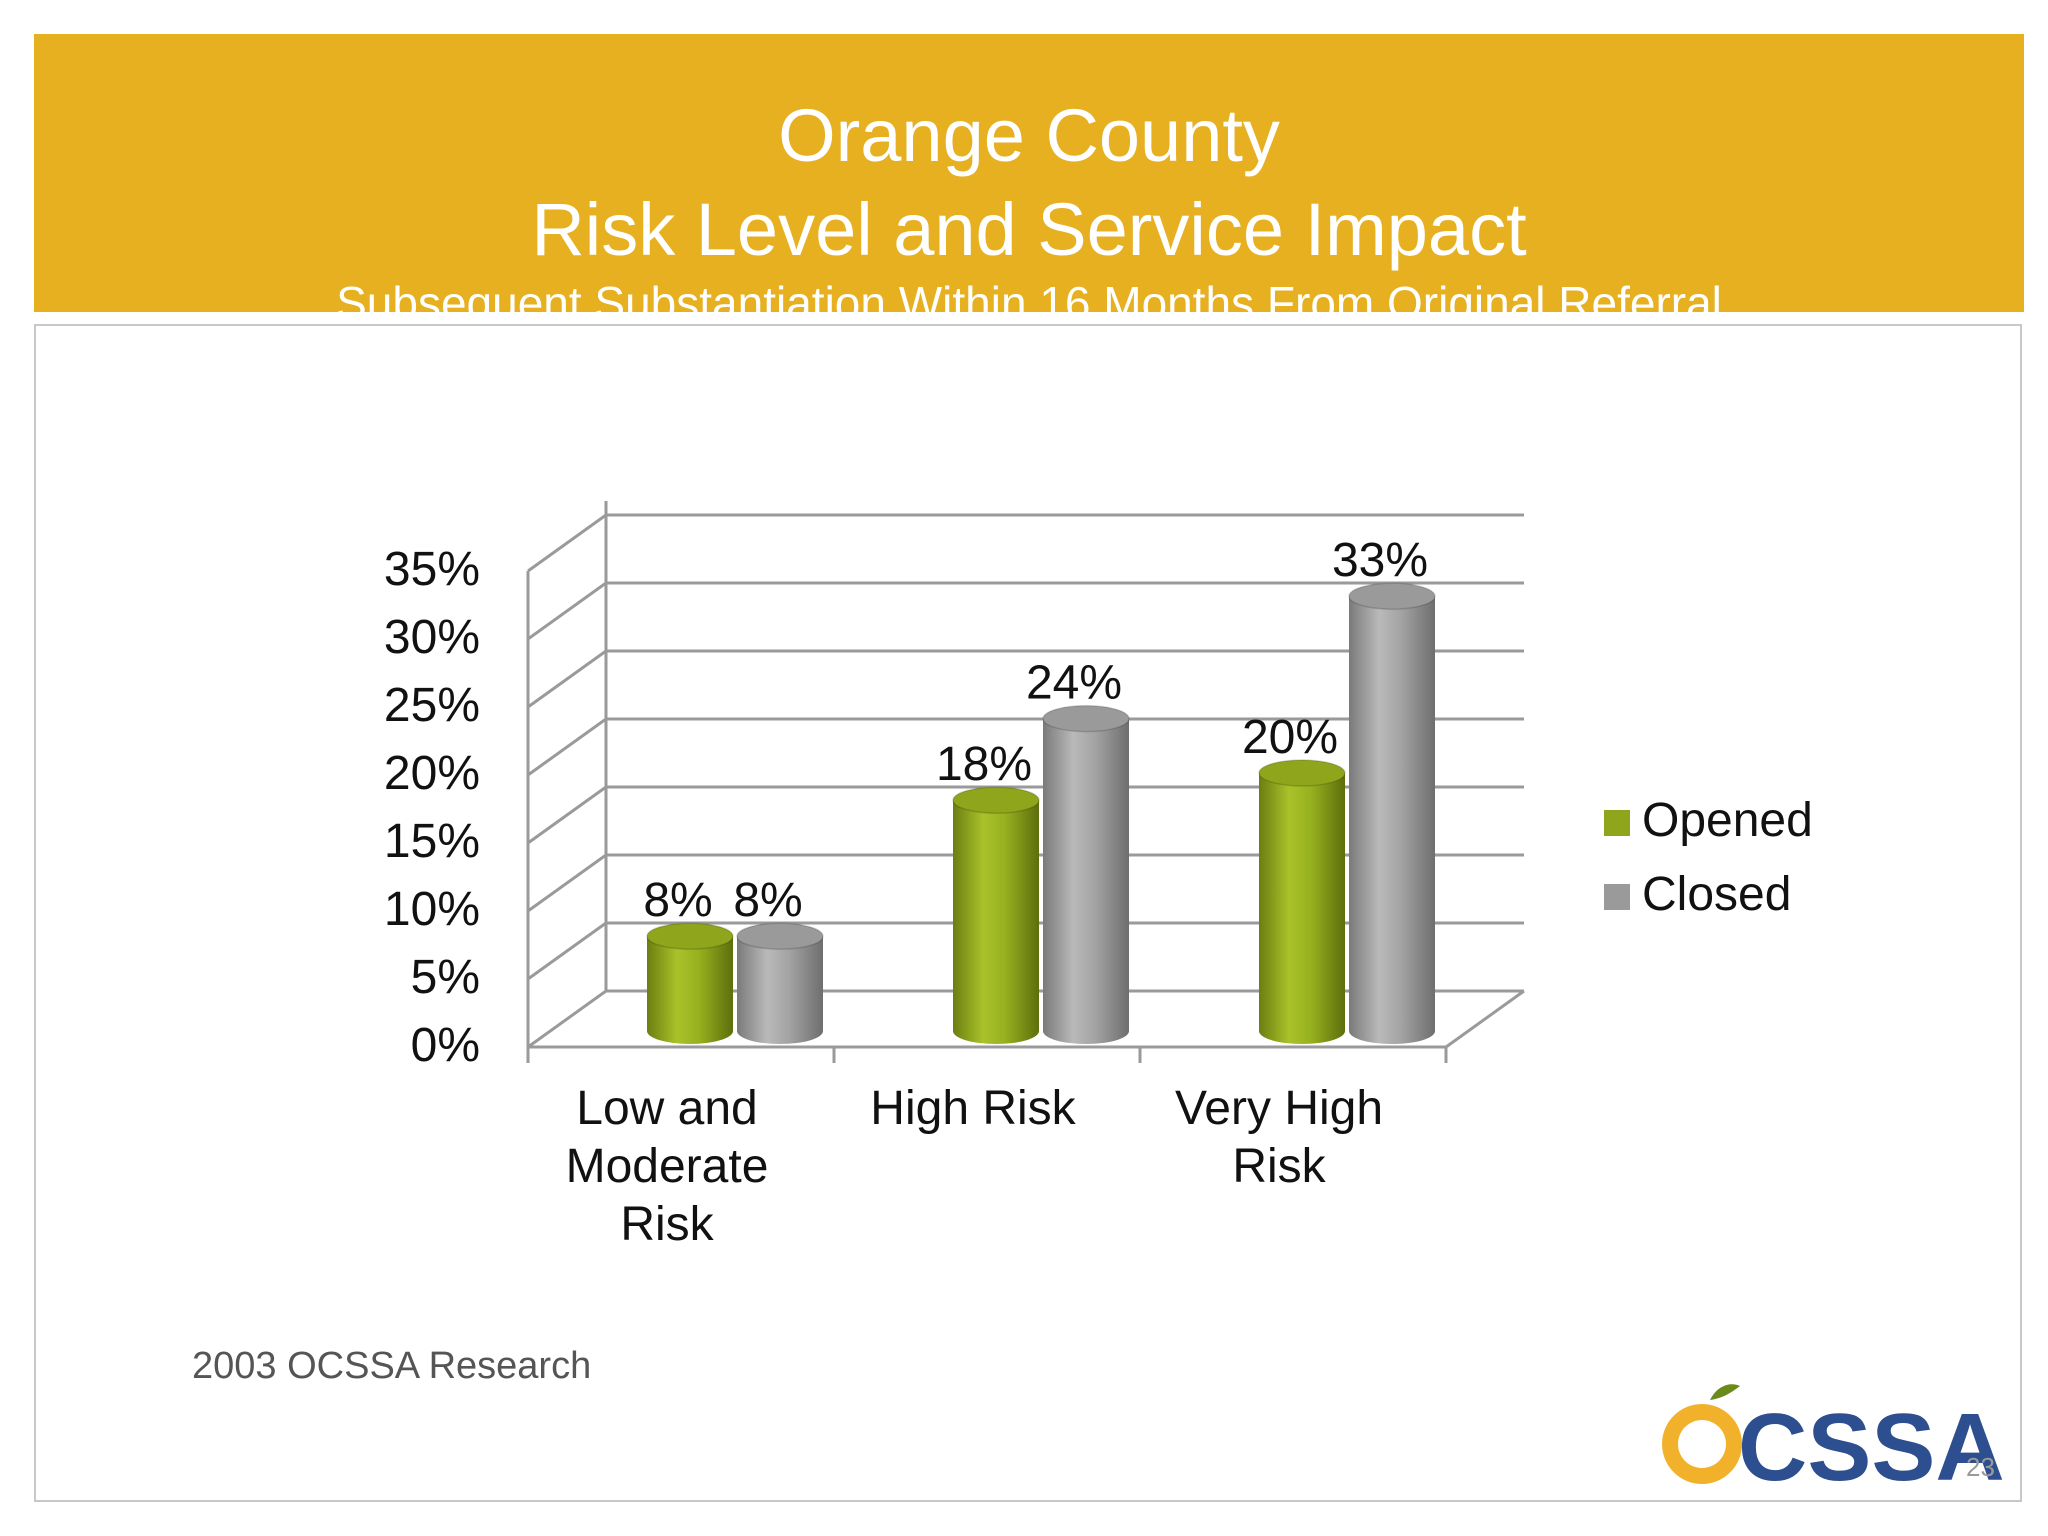  I want to click on y-tick-label: 0%, so click(445, 1045).